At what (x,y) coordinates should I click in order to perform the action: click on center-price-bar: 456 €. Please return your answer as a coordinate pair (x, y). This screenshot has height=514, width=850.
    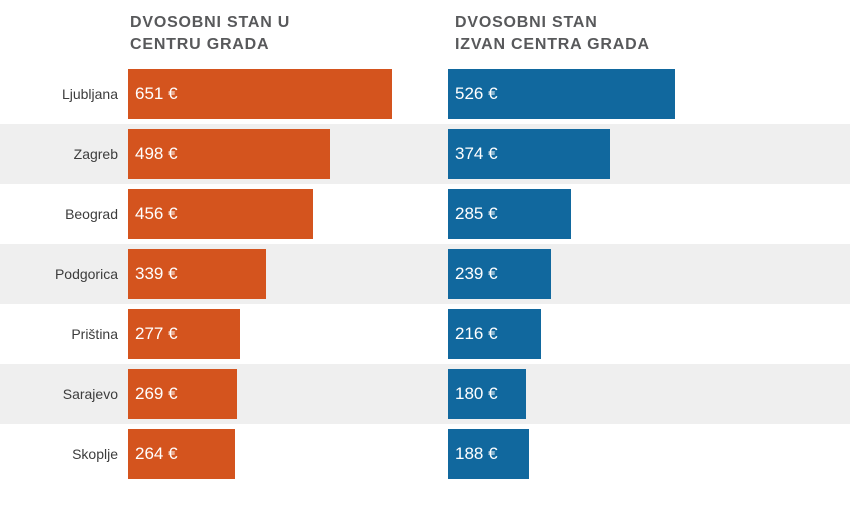
    Looking at the image, I should click on (220, 214).